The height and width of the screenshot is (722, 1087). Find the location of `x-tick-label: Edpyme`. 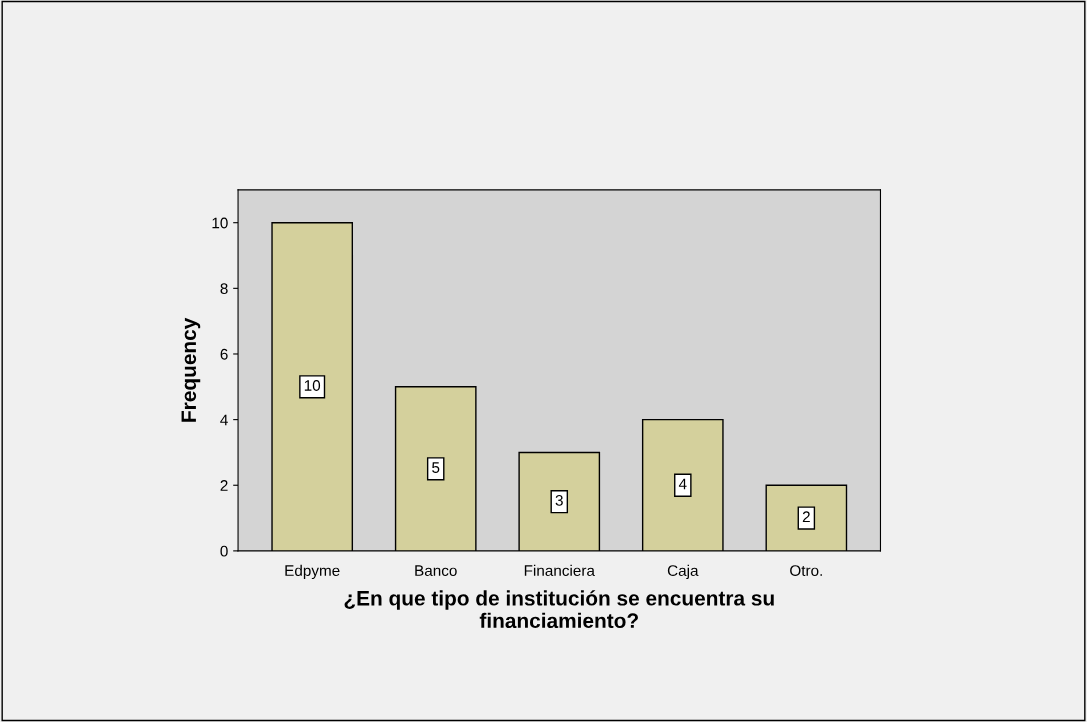

x-tick-label: Edpyme is located at coordinates (312, 572).